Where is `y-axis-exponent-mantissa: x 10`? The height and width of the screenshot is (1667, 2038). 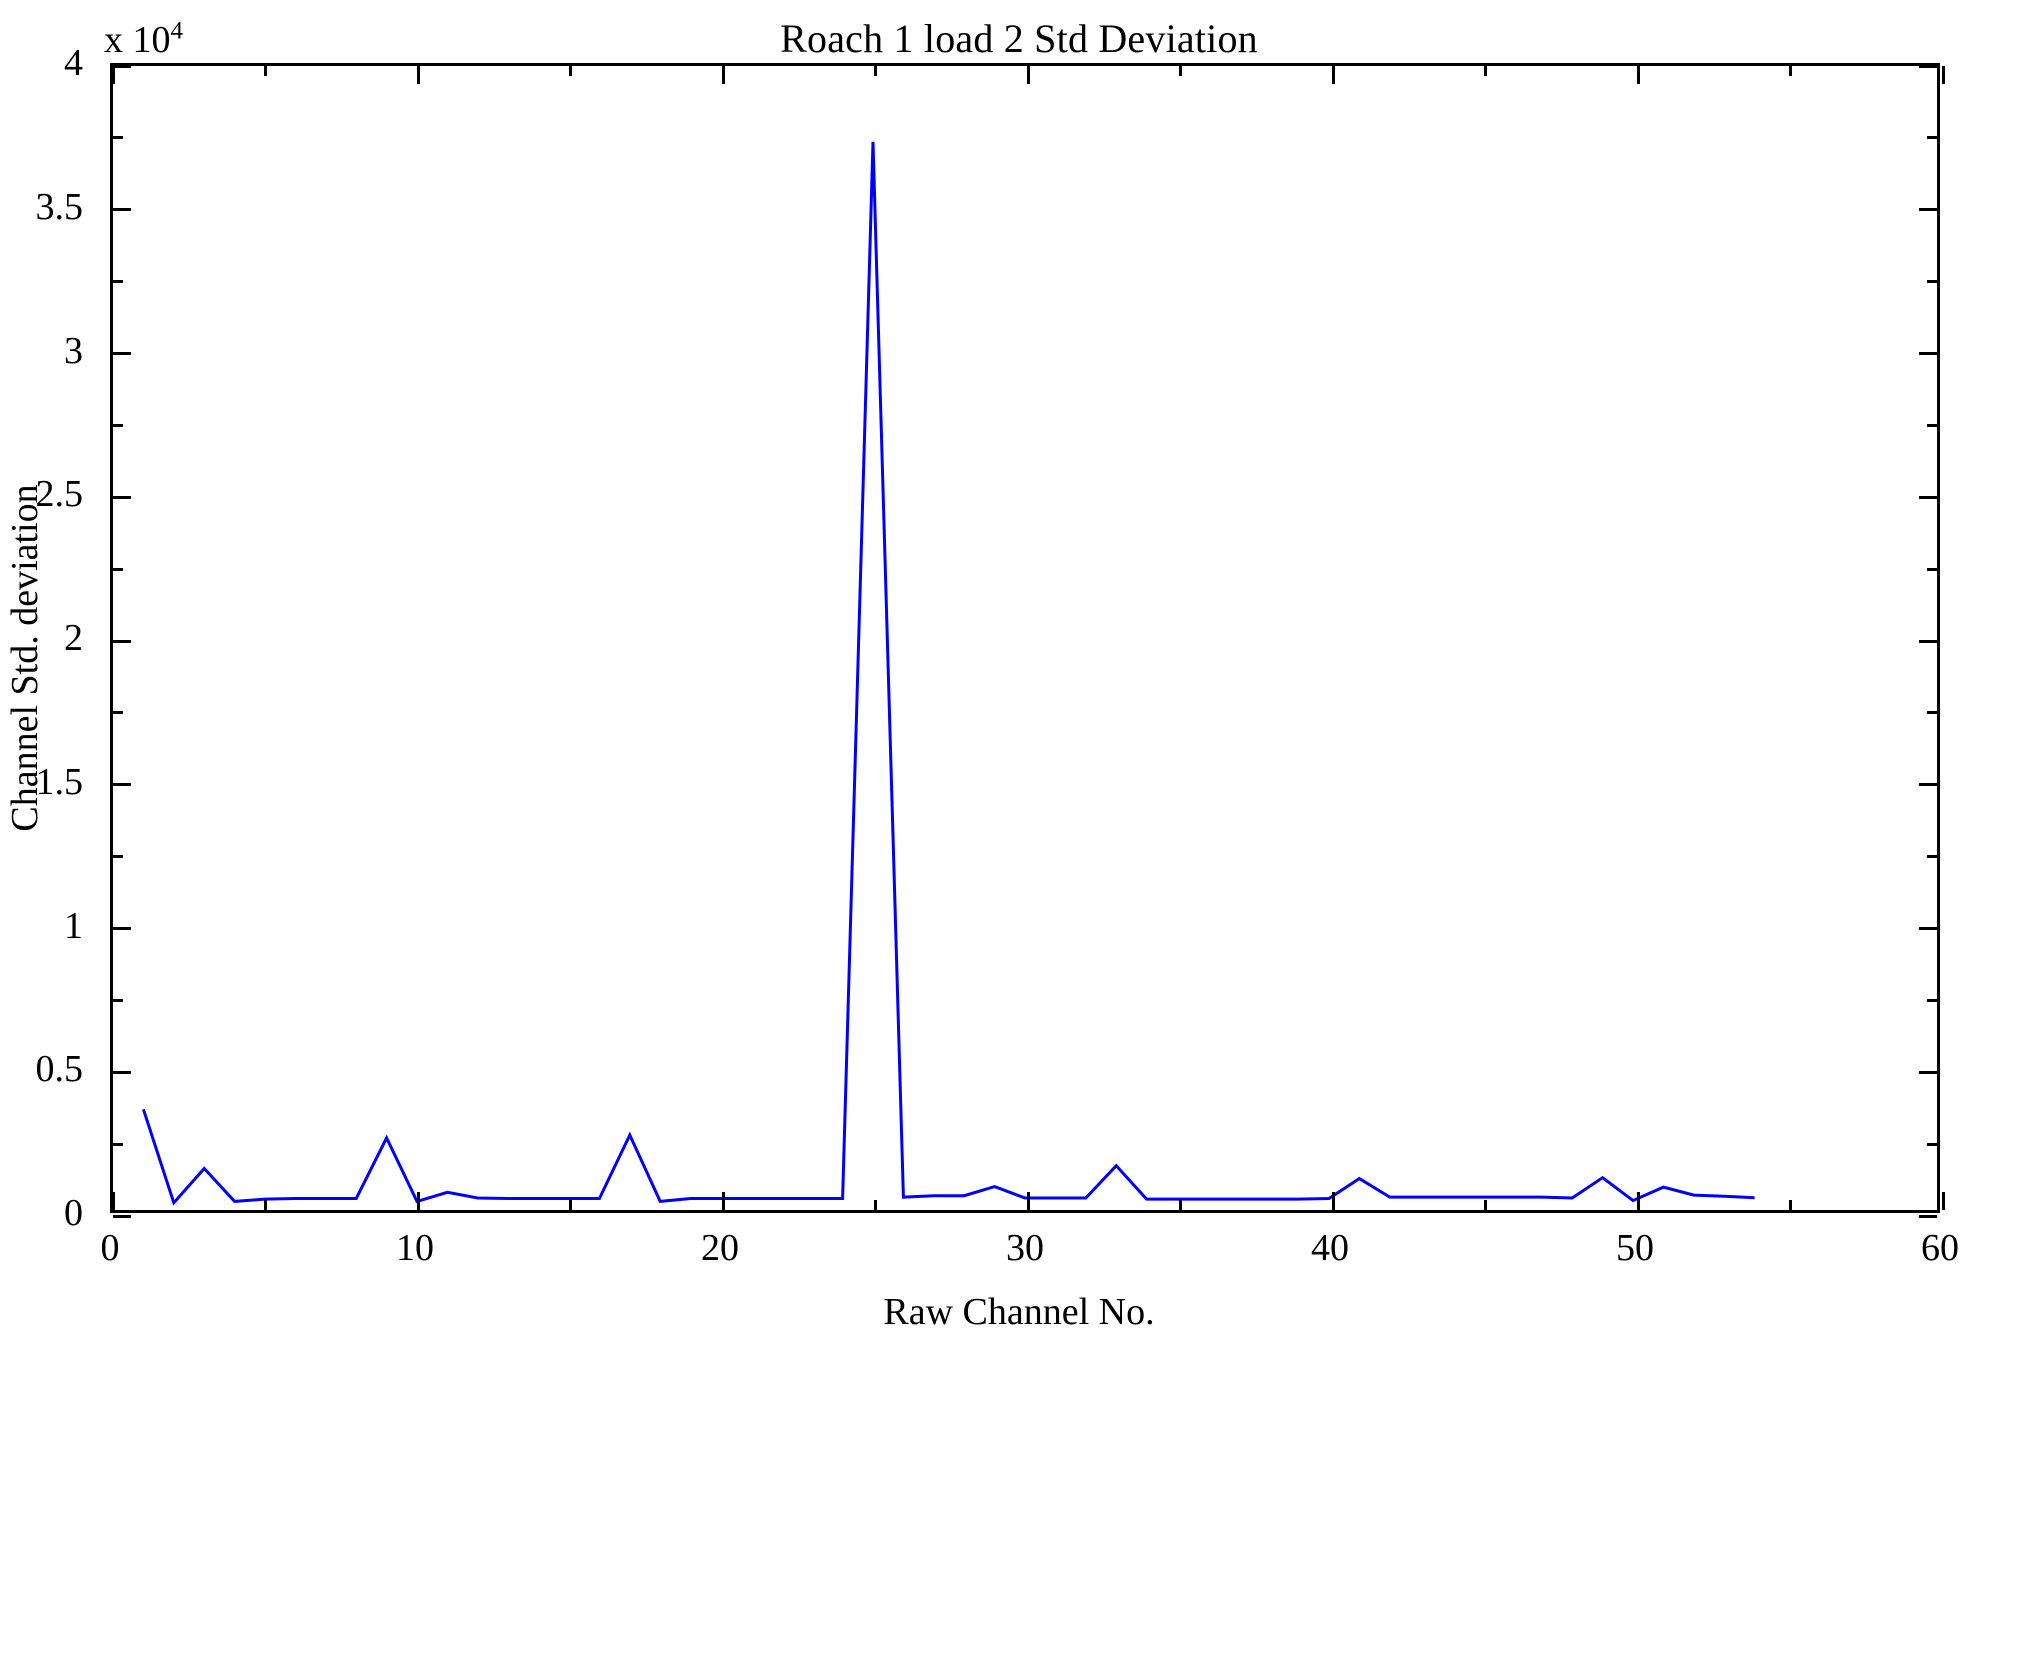
y-axis-exponent-mantissa: x 10 is located at coordinates (137, 40).